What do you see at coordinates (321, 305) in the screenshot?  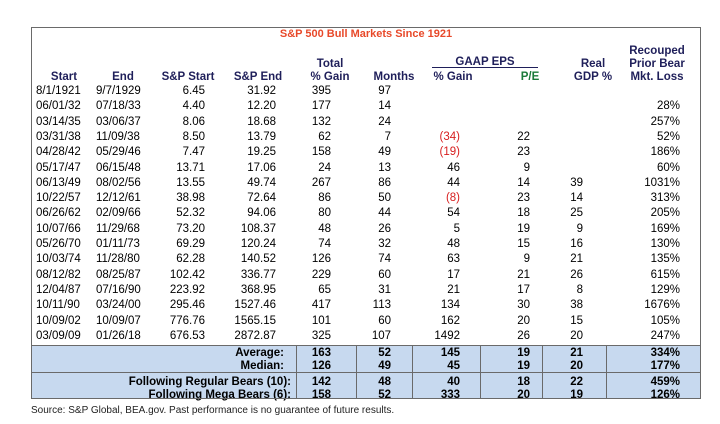 I see `table-cell: 417` at bounding box center [321, 305].